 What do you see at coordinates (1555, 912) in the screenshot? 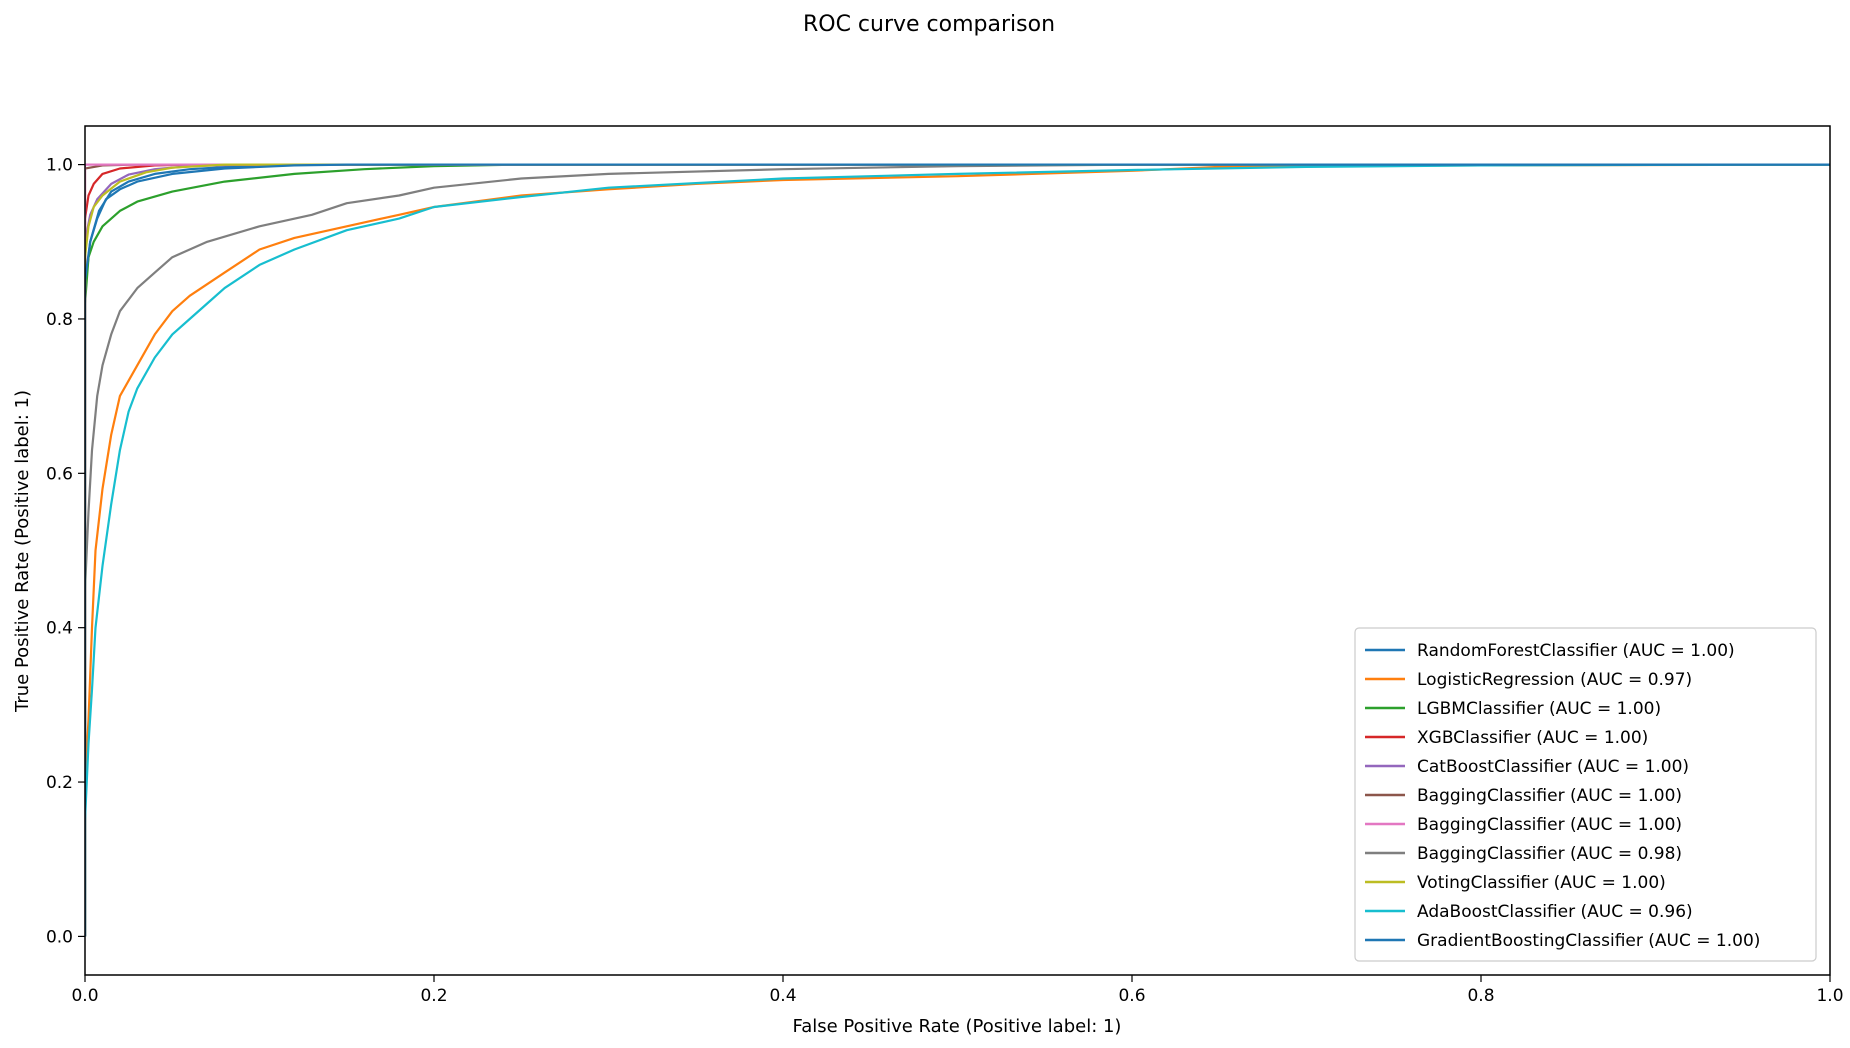
I see `legend-label: AdaBoostClassifier (AUC = 0.96)` at bounding box center [1555, 912].